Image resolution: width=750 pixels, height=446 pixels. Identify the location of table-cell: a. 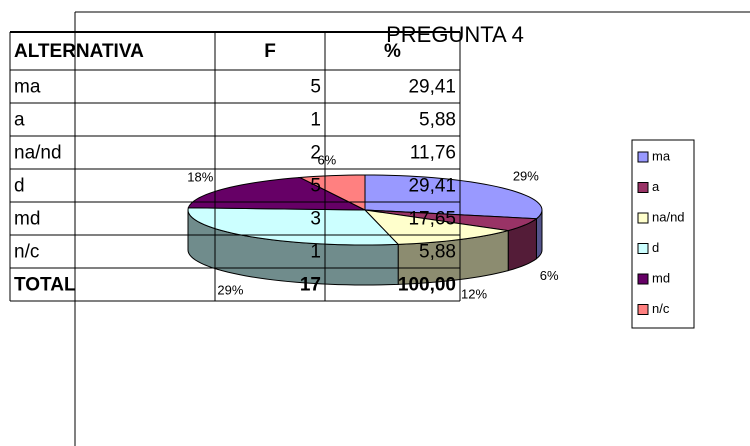
(19, 120).